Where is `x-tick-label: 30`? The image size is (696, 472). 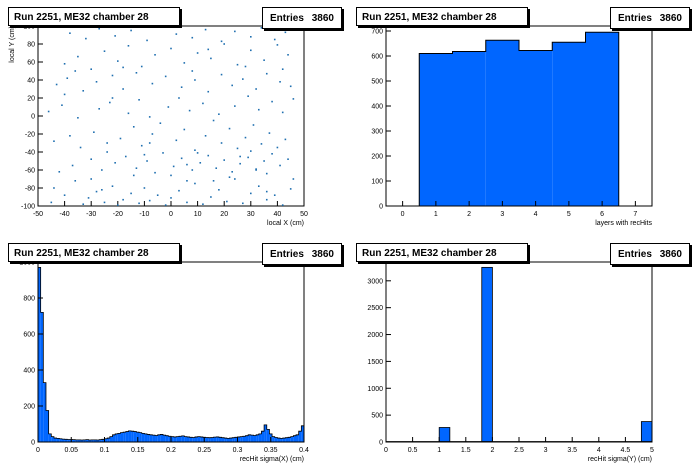 x-tick-label: 30 is located at coordinates (251, 214).